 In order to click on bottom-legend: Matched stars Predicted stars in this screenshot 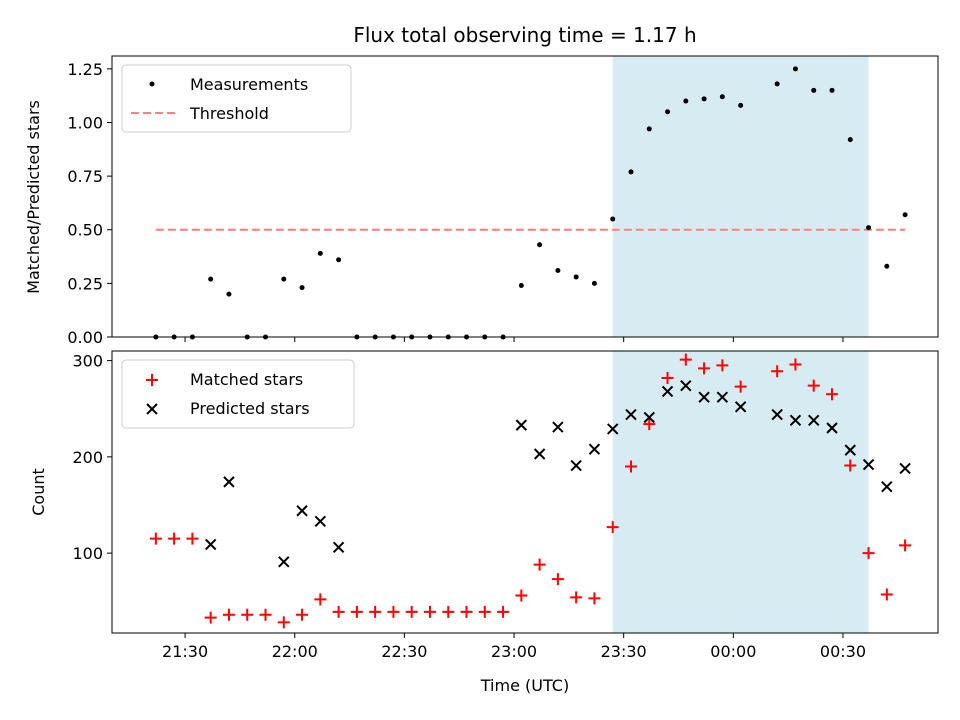, I will do `click(238, 394)`.